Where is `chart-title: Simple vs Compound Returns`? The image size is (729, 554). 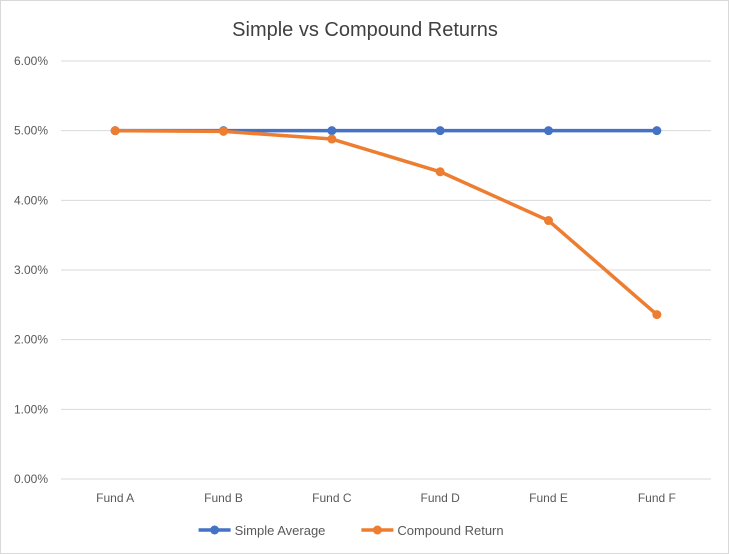
chart-title: Simple vs Compound Returns is located at coordinates (365, 30).